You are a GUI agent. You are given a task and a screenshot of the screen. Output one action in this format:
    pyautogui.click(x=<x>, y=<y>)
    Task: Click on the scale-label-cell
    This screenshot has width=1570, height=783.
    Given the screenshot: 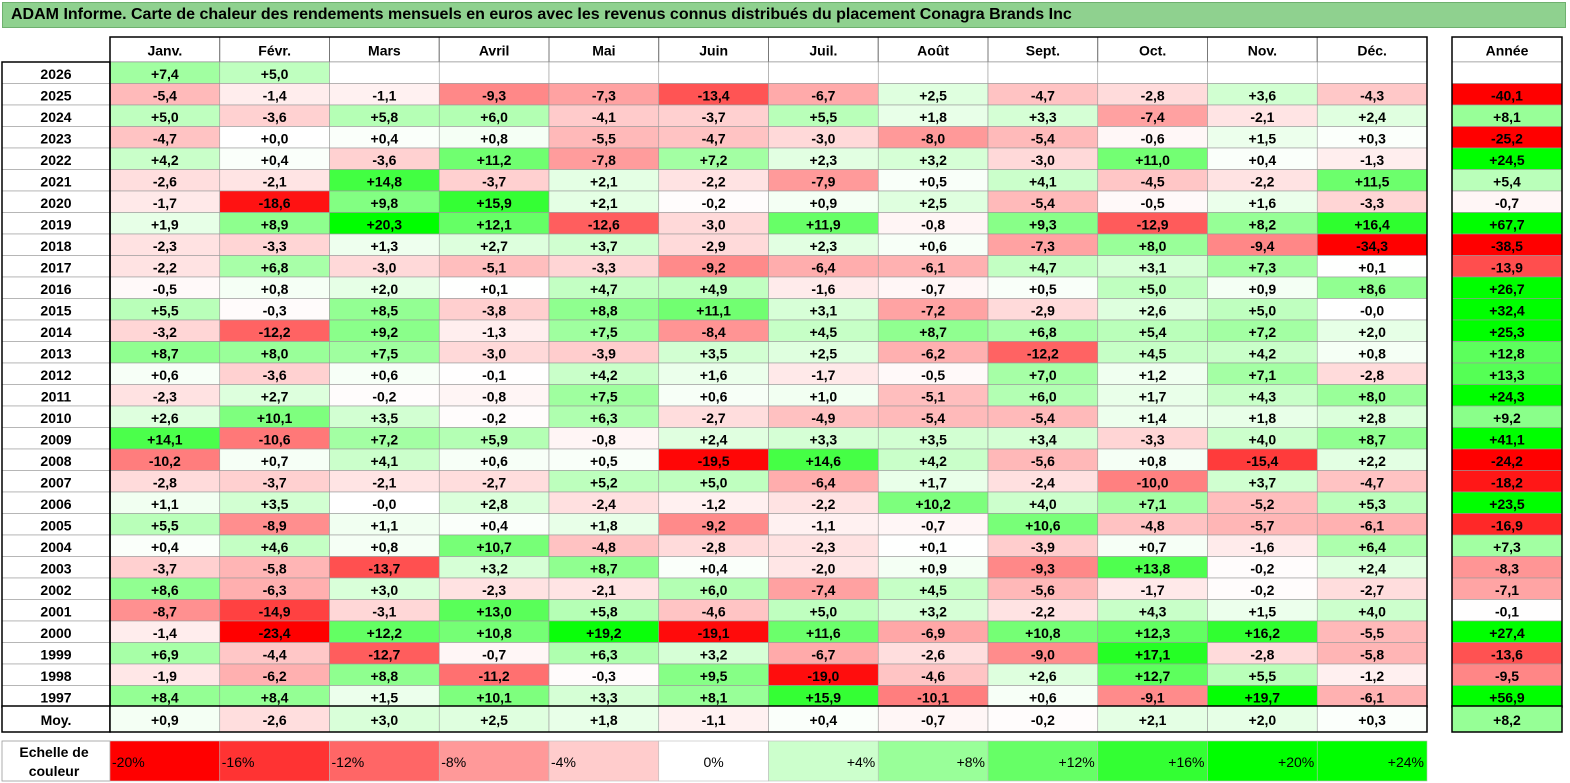 What is the action you would take?
    pyautogui.click(x=56, y=761)
    